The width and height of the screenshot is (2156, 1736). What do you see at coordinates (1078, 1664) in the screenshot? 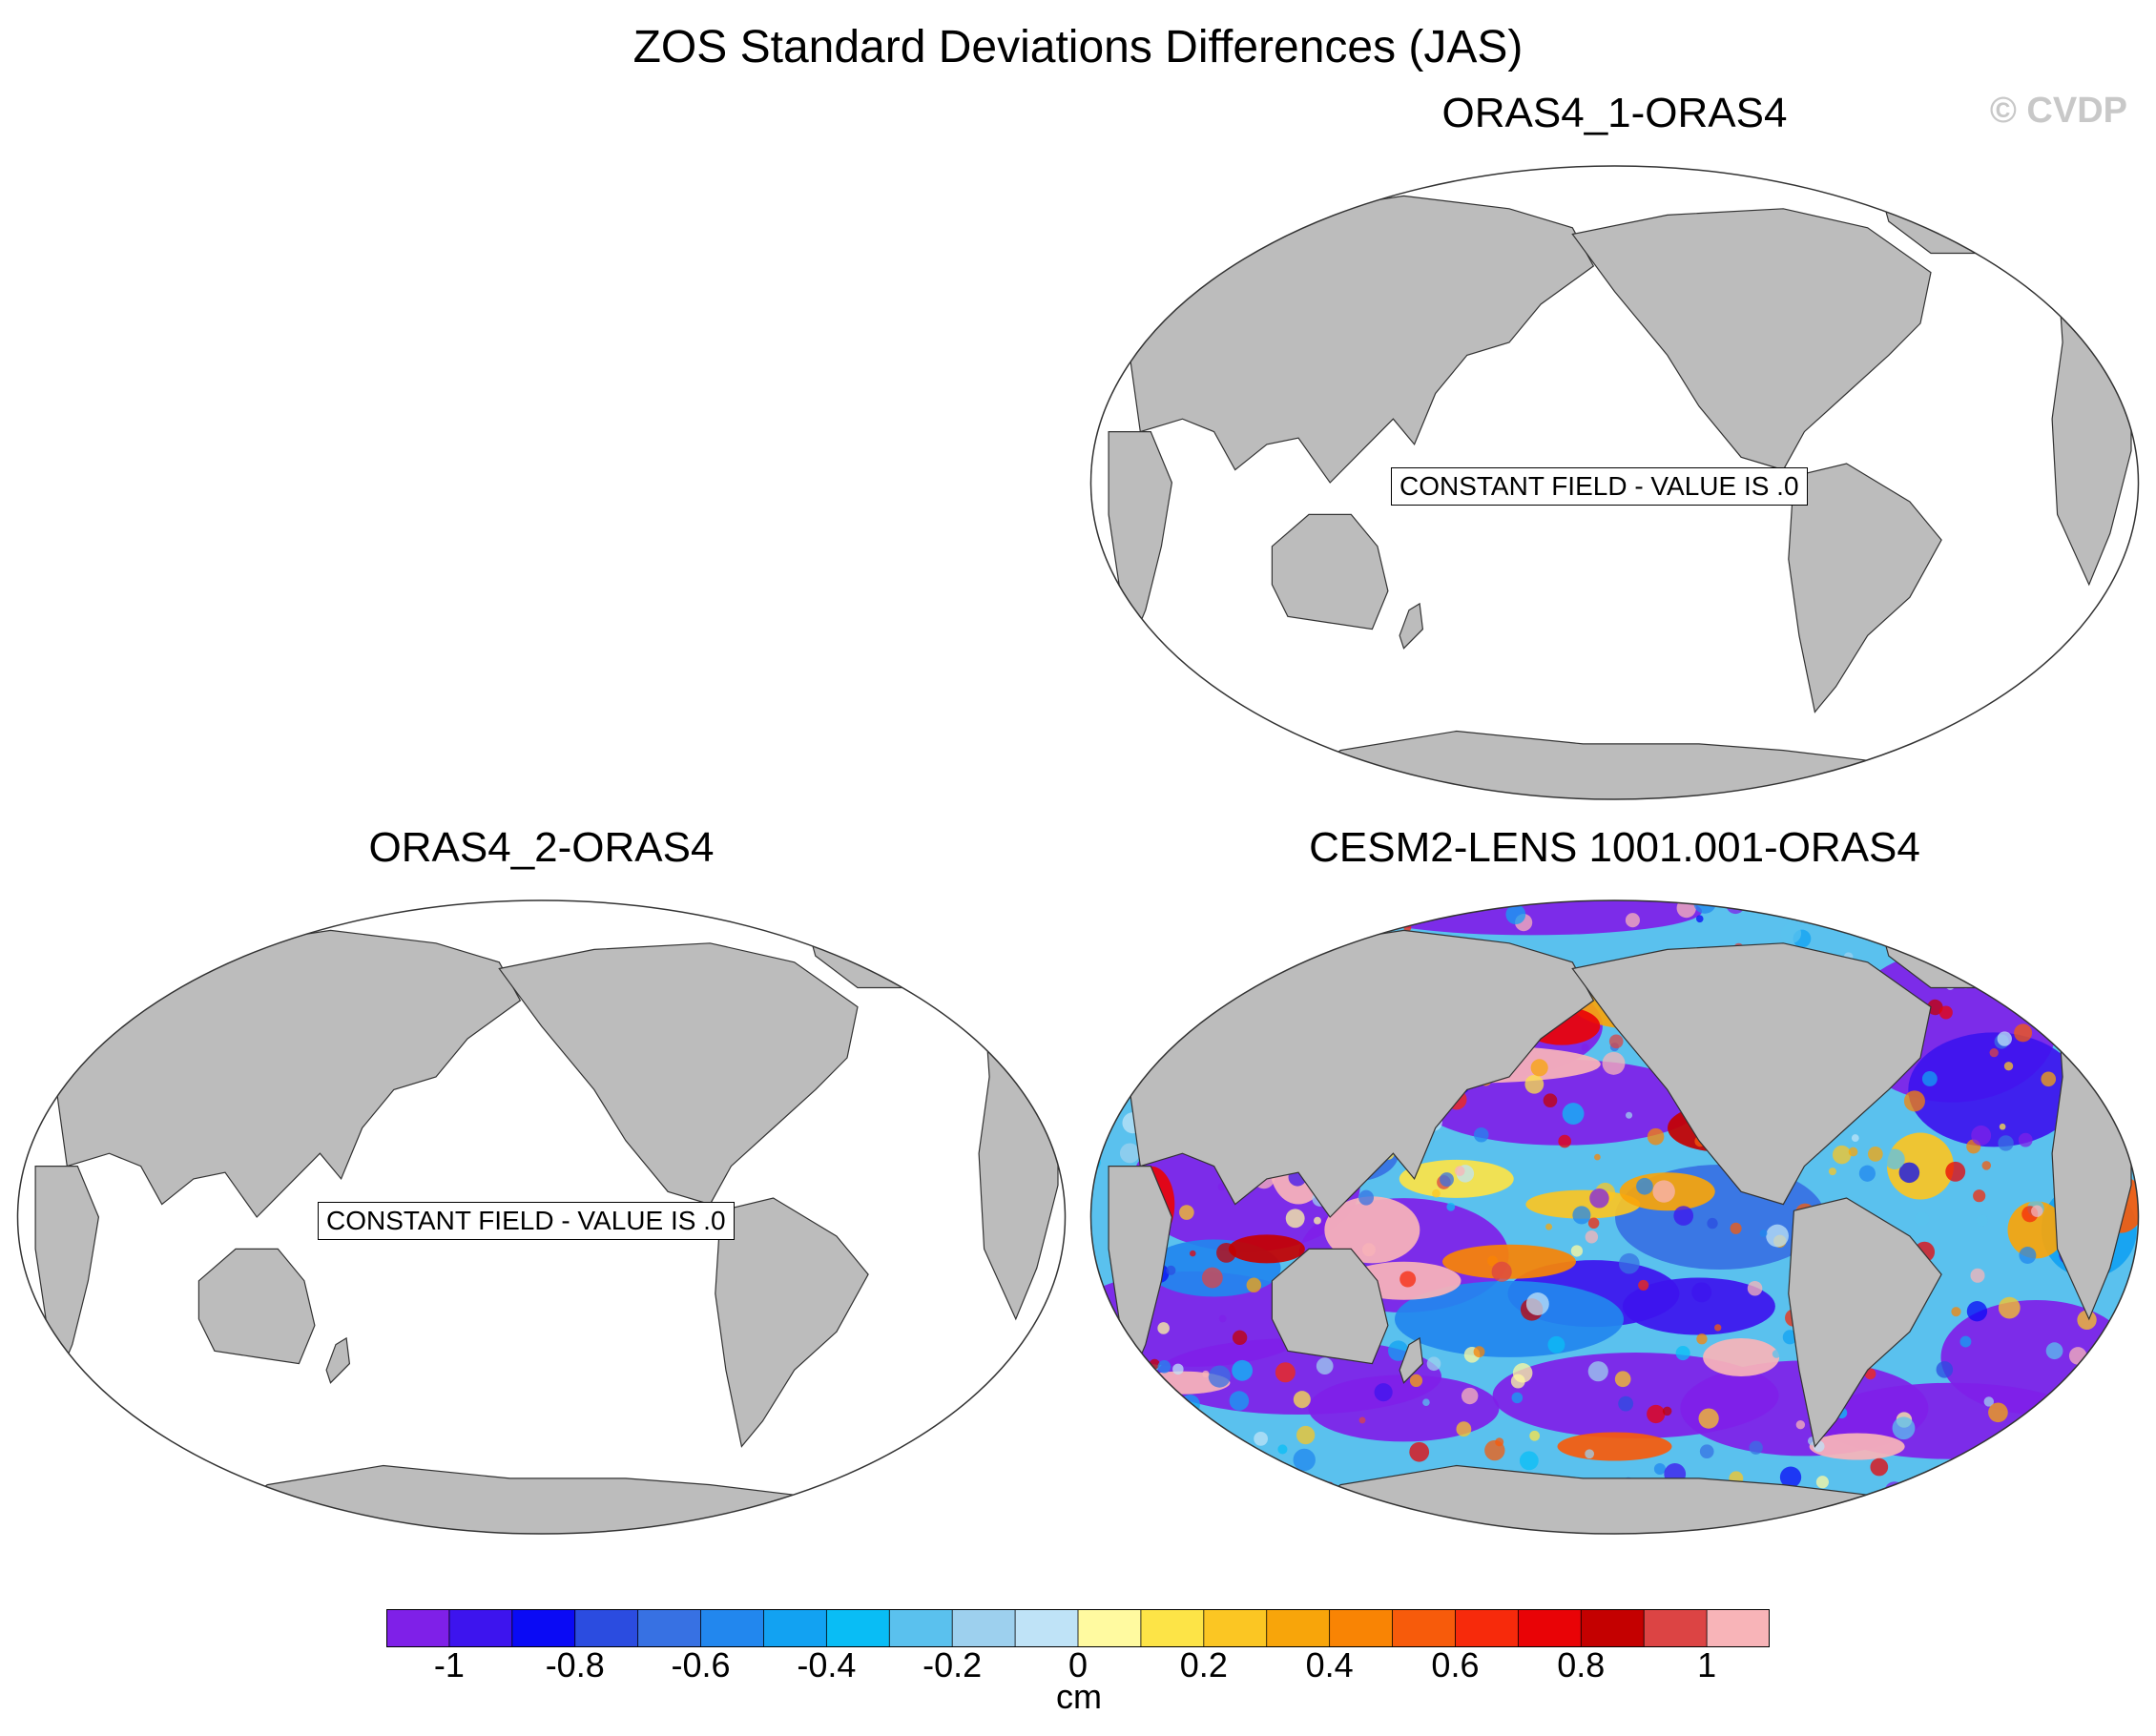
I see `colorbar-tick-label: 0` at bounding box center [1078, 1664].